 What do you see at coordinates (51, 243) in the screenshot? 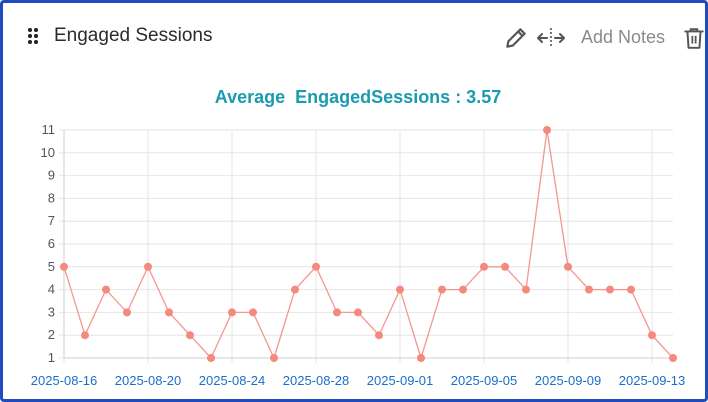
I see `y-tick-label: 6` at bounding box center [51, 243].